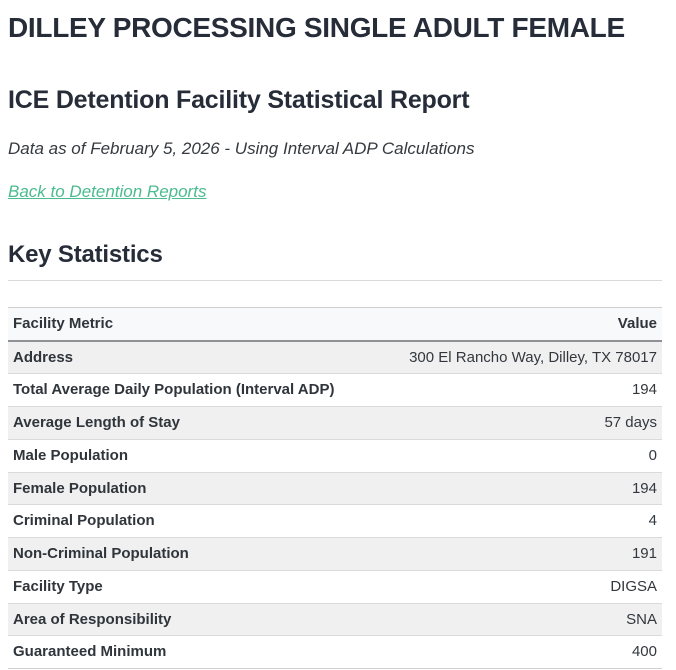  I want to click on section-heading-key-statistics: Key Statistics, so click(85, 254).